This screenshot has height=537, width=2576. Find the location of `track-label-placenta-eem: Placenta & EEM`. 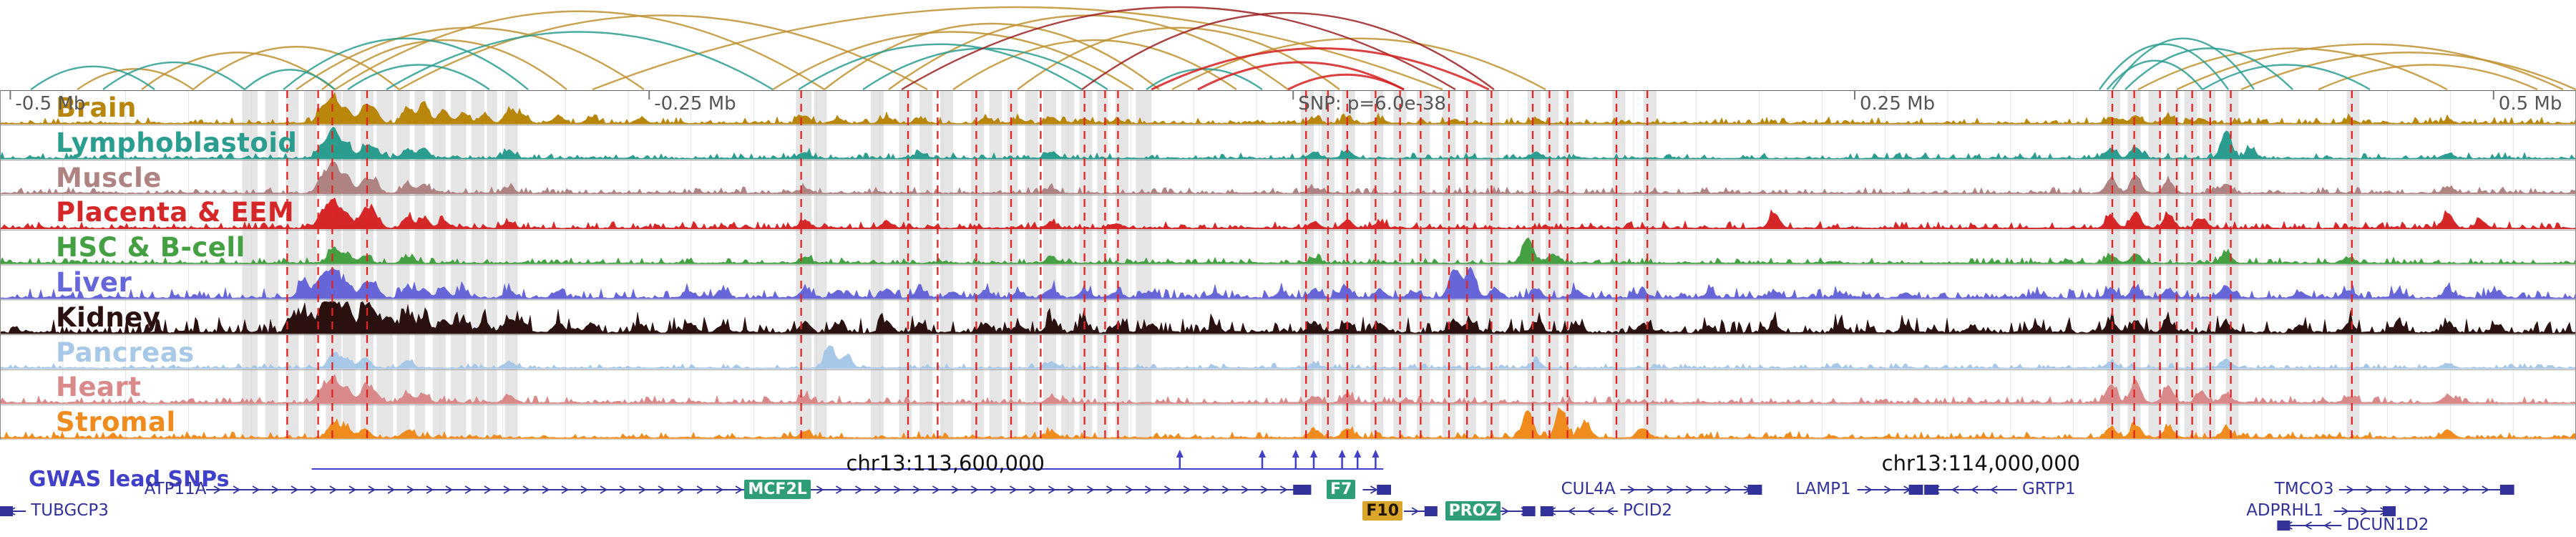

track-label-placenta-eem: Placenta & EEM is located at coordinates (175, 212).